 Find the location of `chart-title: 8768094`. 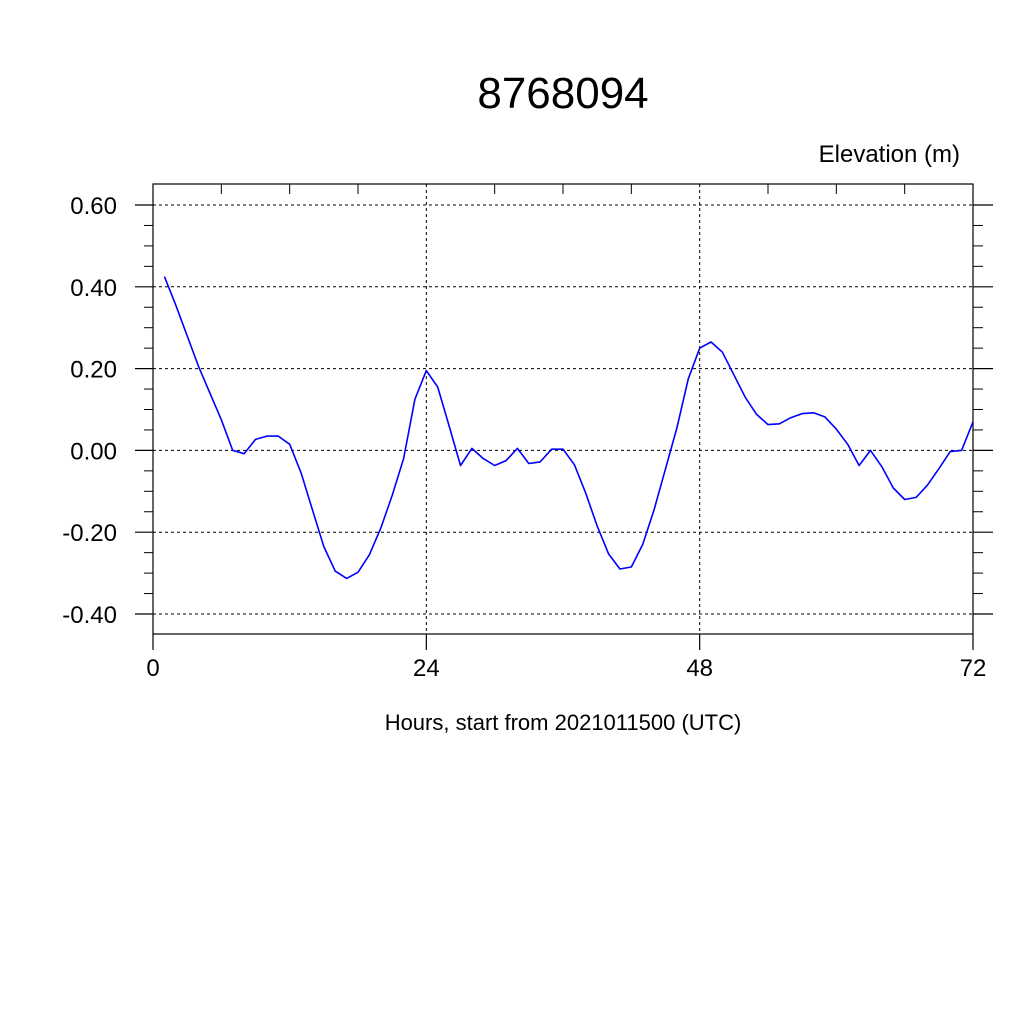

chart-title: 8768094 is located at coordinates (562, 93).